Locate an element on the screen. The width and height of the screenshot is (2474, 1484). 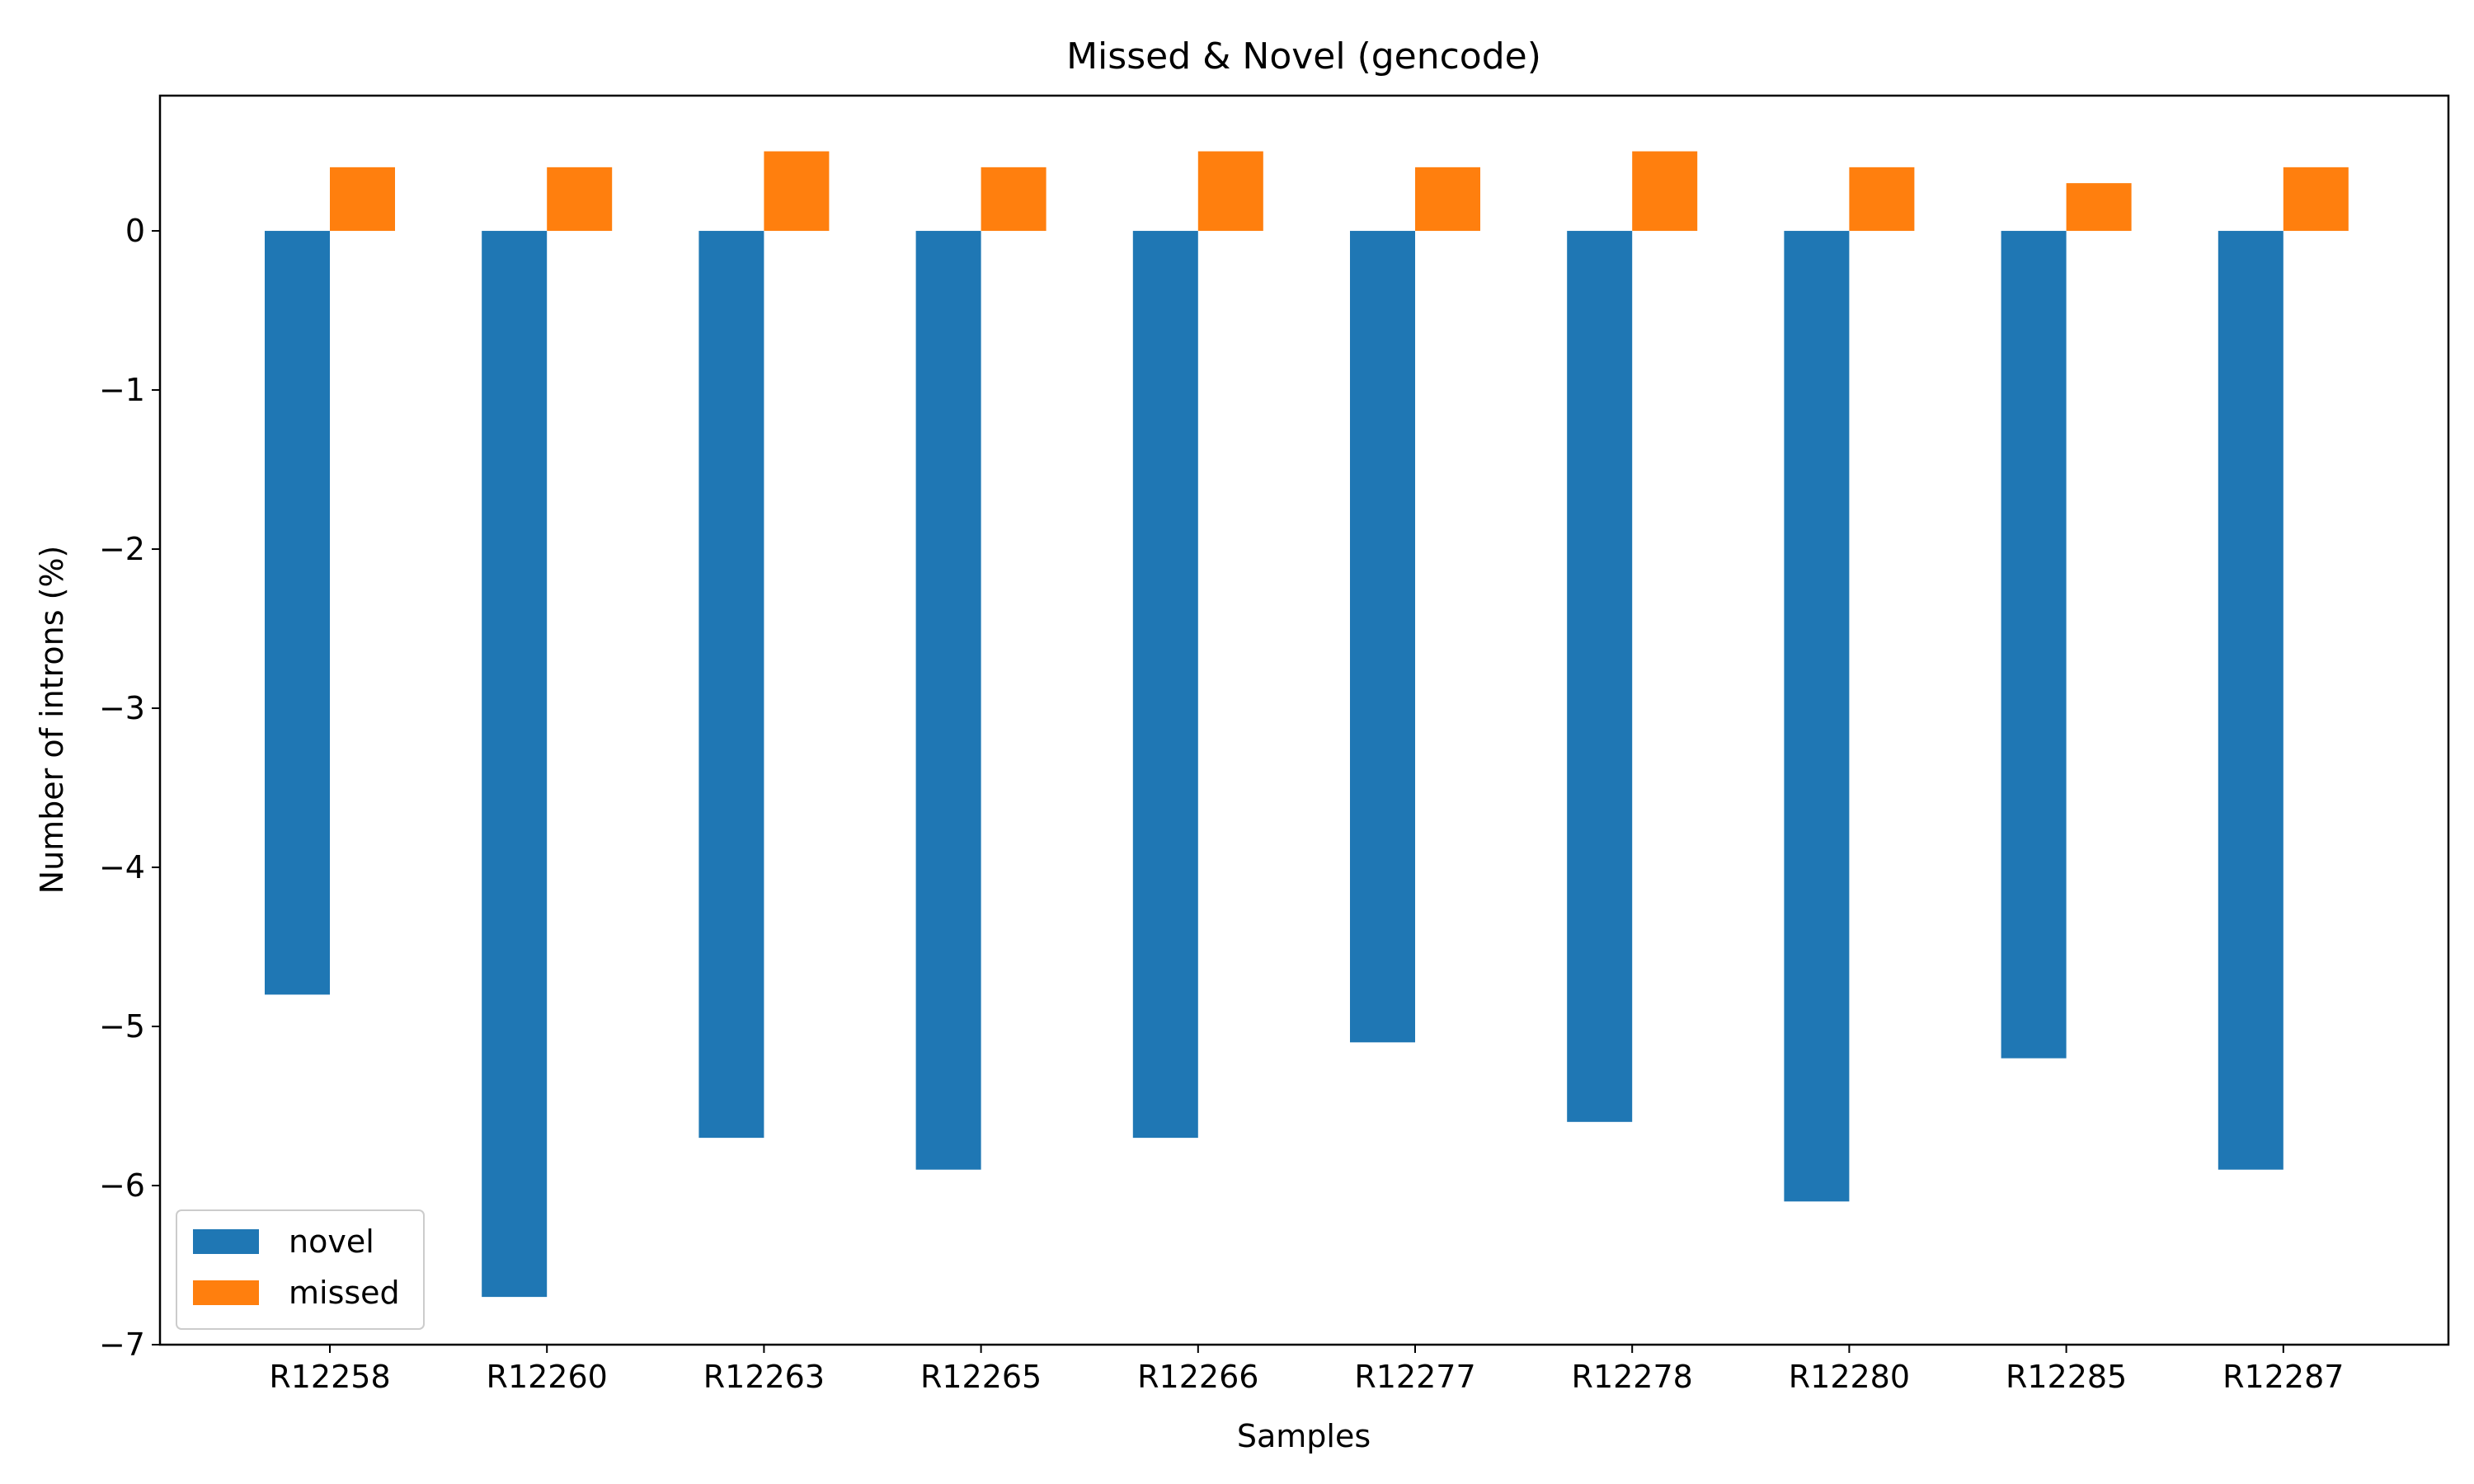
bar-novel-R12277 is located at coordinates (1382, 637).